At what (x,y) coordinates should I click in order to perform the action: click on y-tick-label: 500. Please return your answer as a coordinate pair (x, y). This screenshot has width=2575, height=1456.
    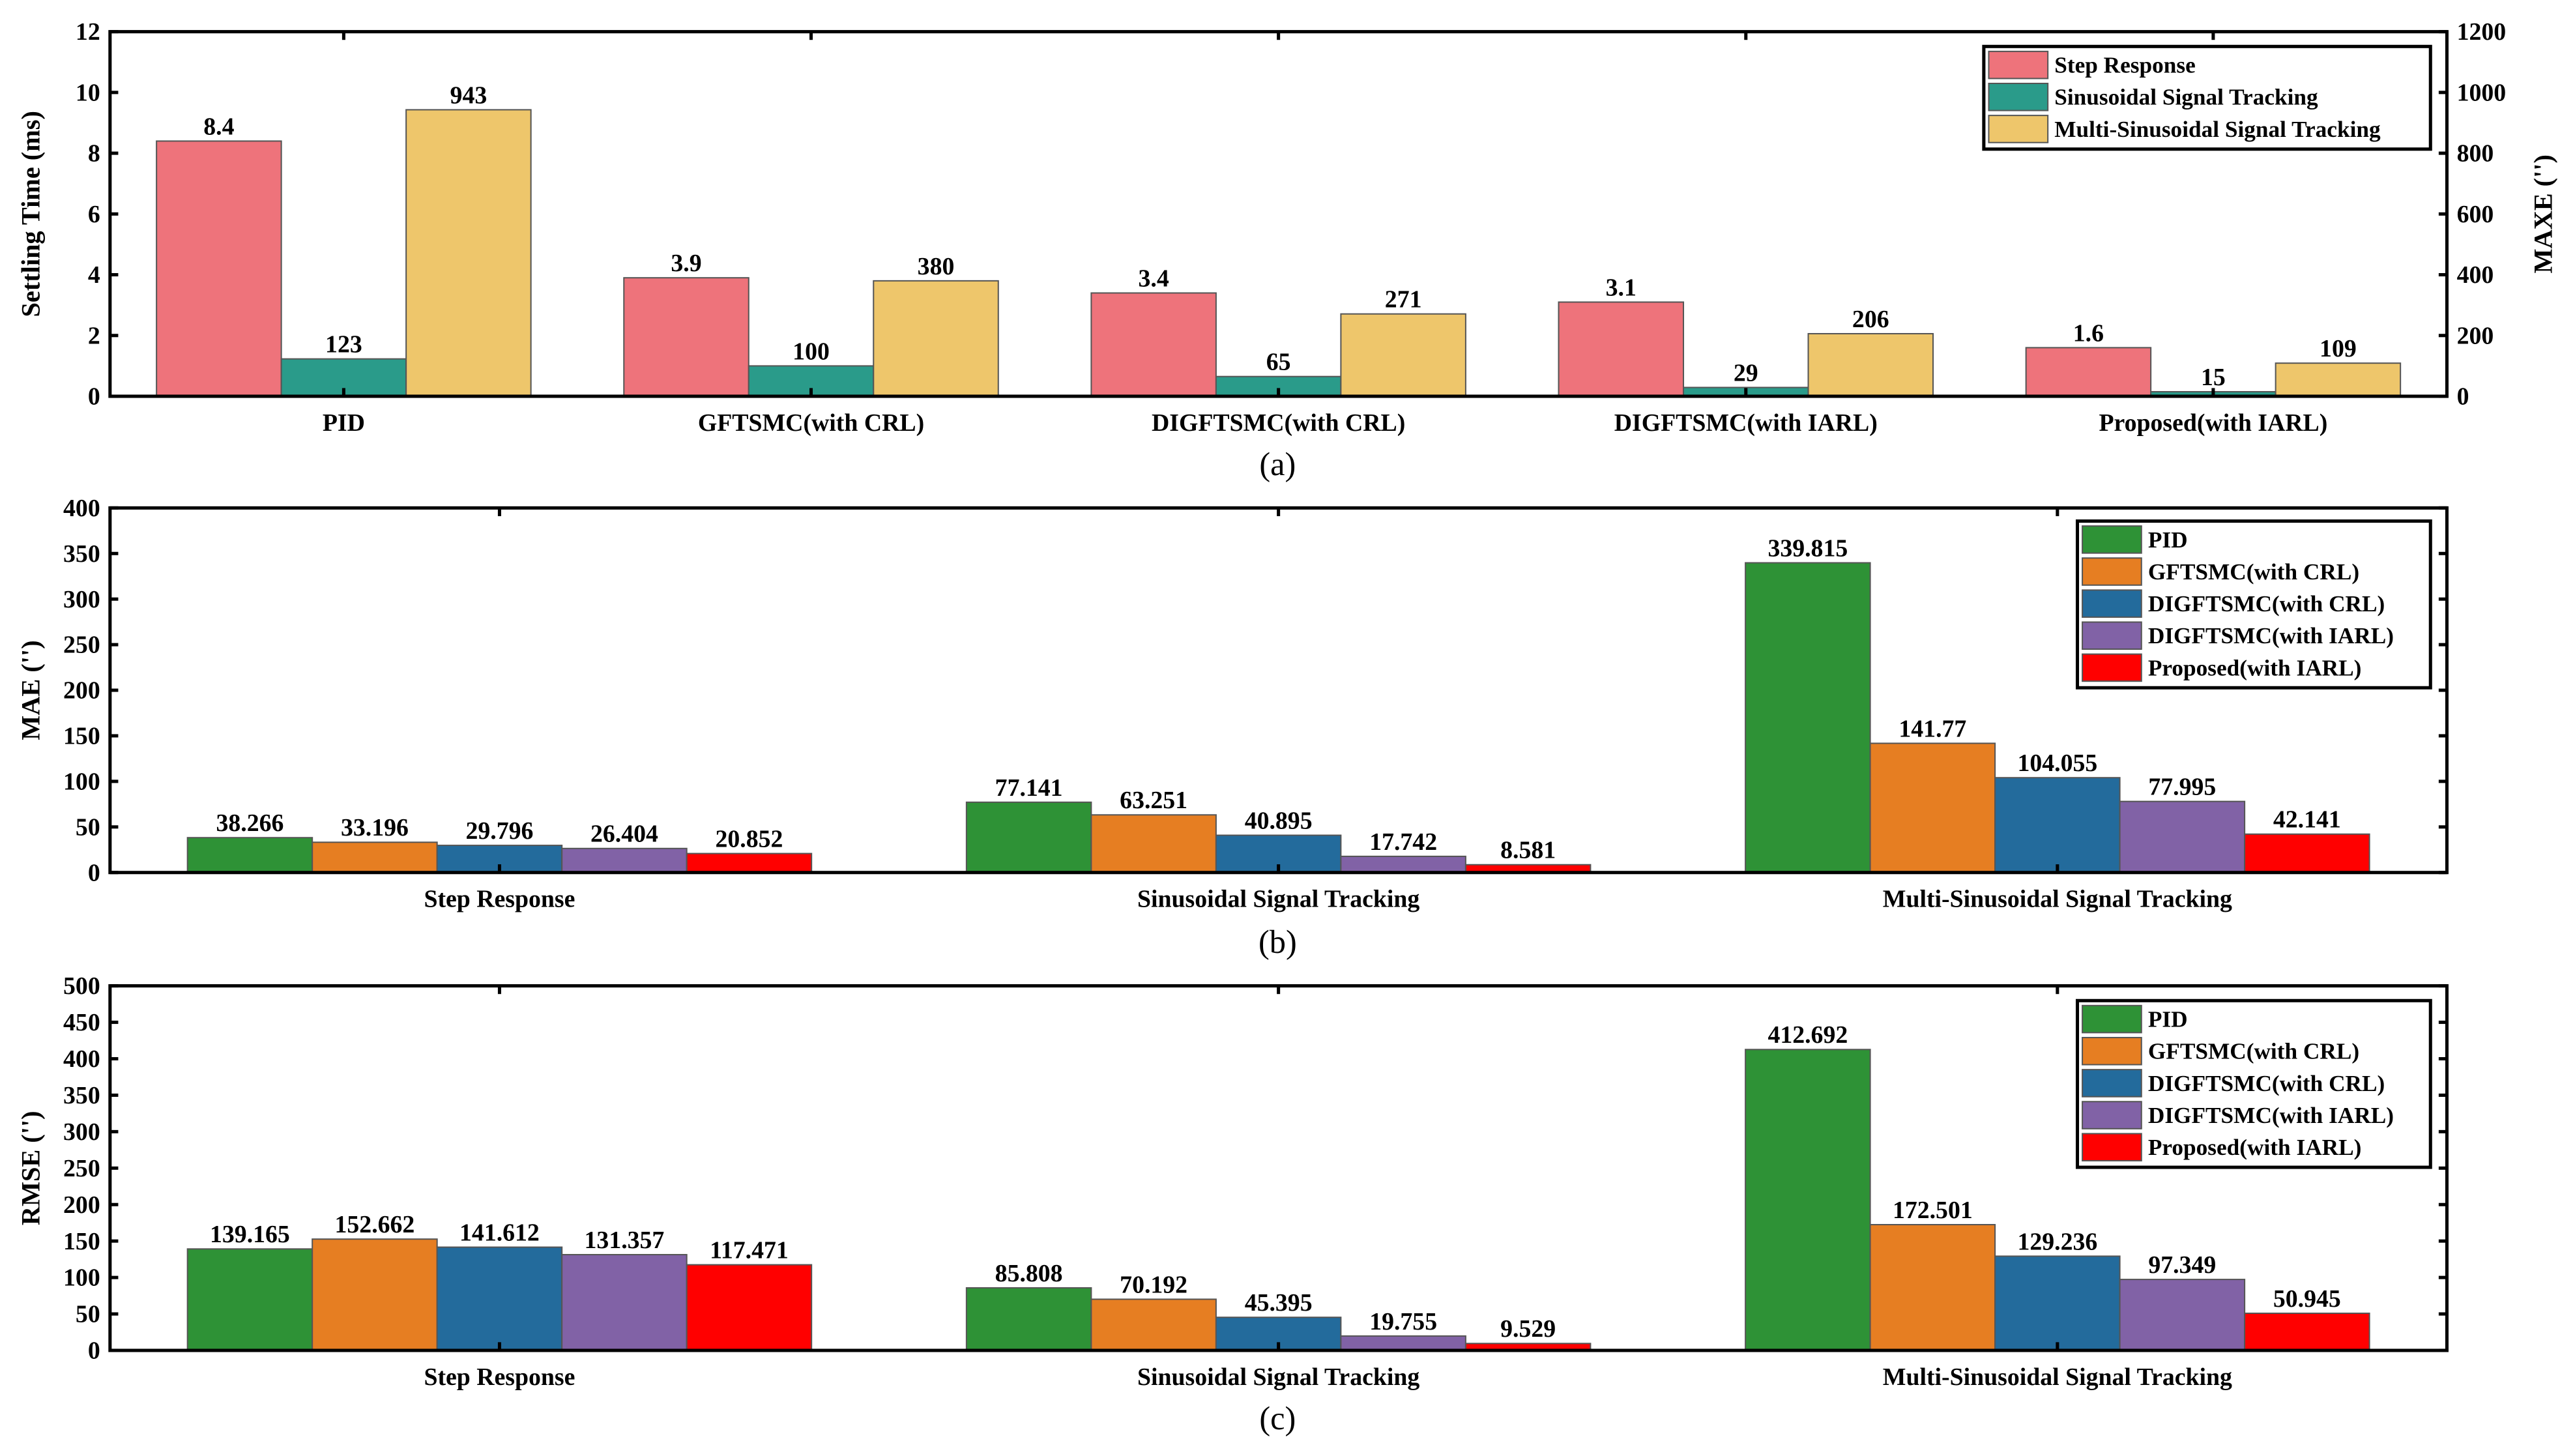
    Looking at the image, I should click on (81, 986).